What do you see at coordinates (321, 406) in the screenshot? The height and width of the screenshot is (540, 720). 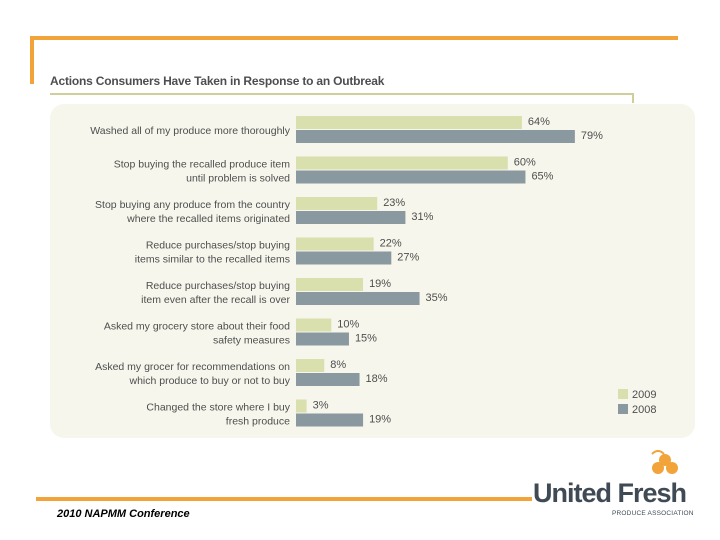 I see `data-label-2009: 3%` at bounding box center [321, 406].